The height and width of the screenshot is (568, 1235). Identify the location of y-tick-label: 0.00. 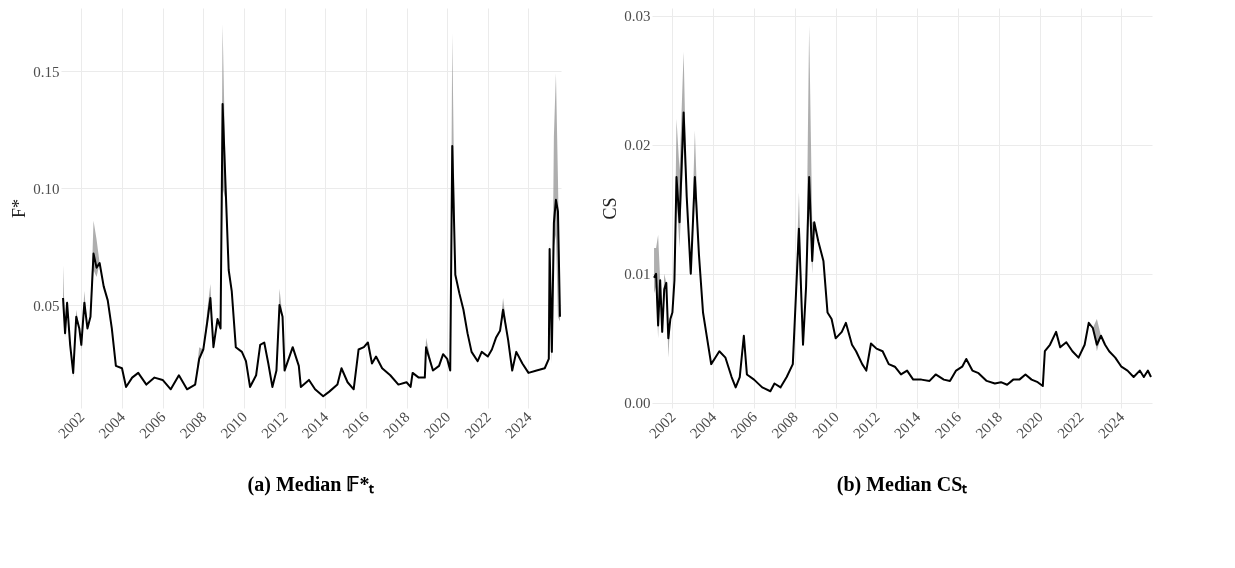
(637, 403).